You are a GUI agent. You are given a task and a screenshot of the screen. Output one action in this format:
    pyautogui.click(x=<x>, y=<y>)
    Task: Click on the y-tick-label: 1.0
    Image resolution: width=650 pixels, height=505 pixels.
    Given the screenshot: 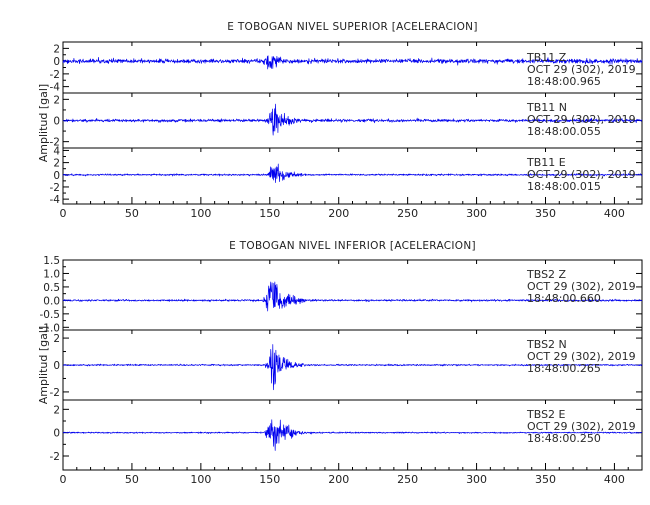 What is the action you would take?
    pyautogui.click(x=51, y=274)
    